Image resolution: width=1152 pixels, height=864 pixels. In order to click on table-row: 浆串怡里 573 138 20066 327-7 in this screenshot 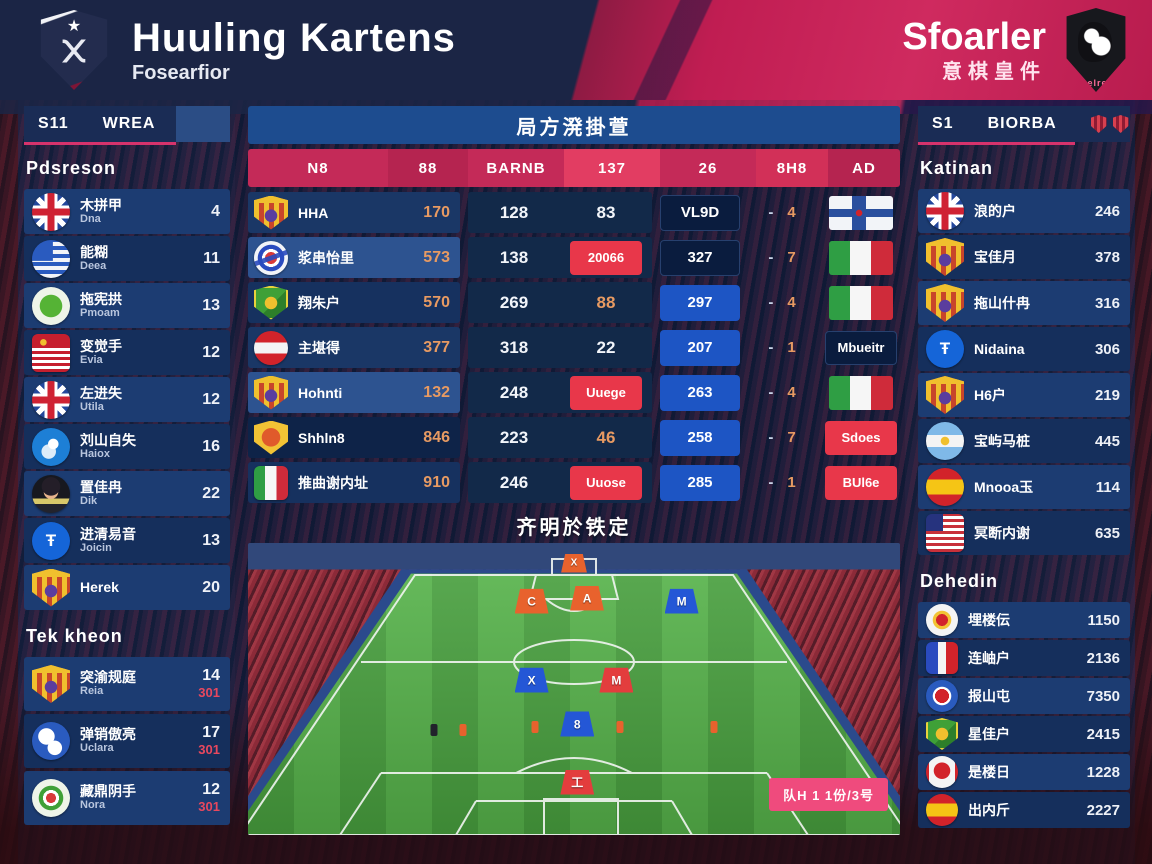, I will do `click(574, 257)`.